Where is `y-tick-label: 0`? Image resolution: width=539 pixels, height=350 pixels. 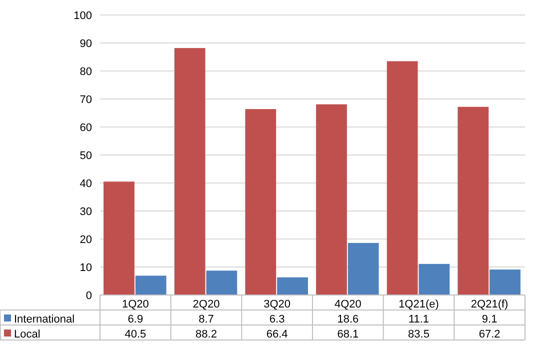
y-tick-label: 0 is located at coordinates (89, 296).